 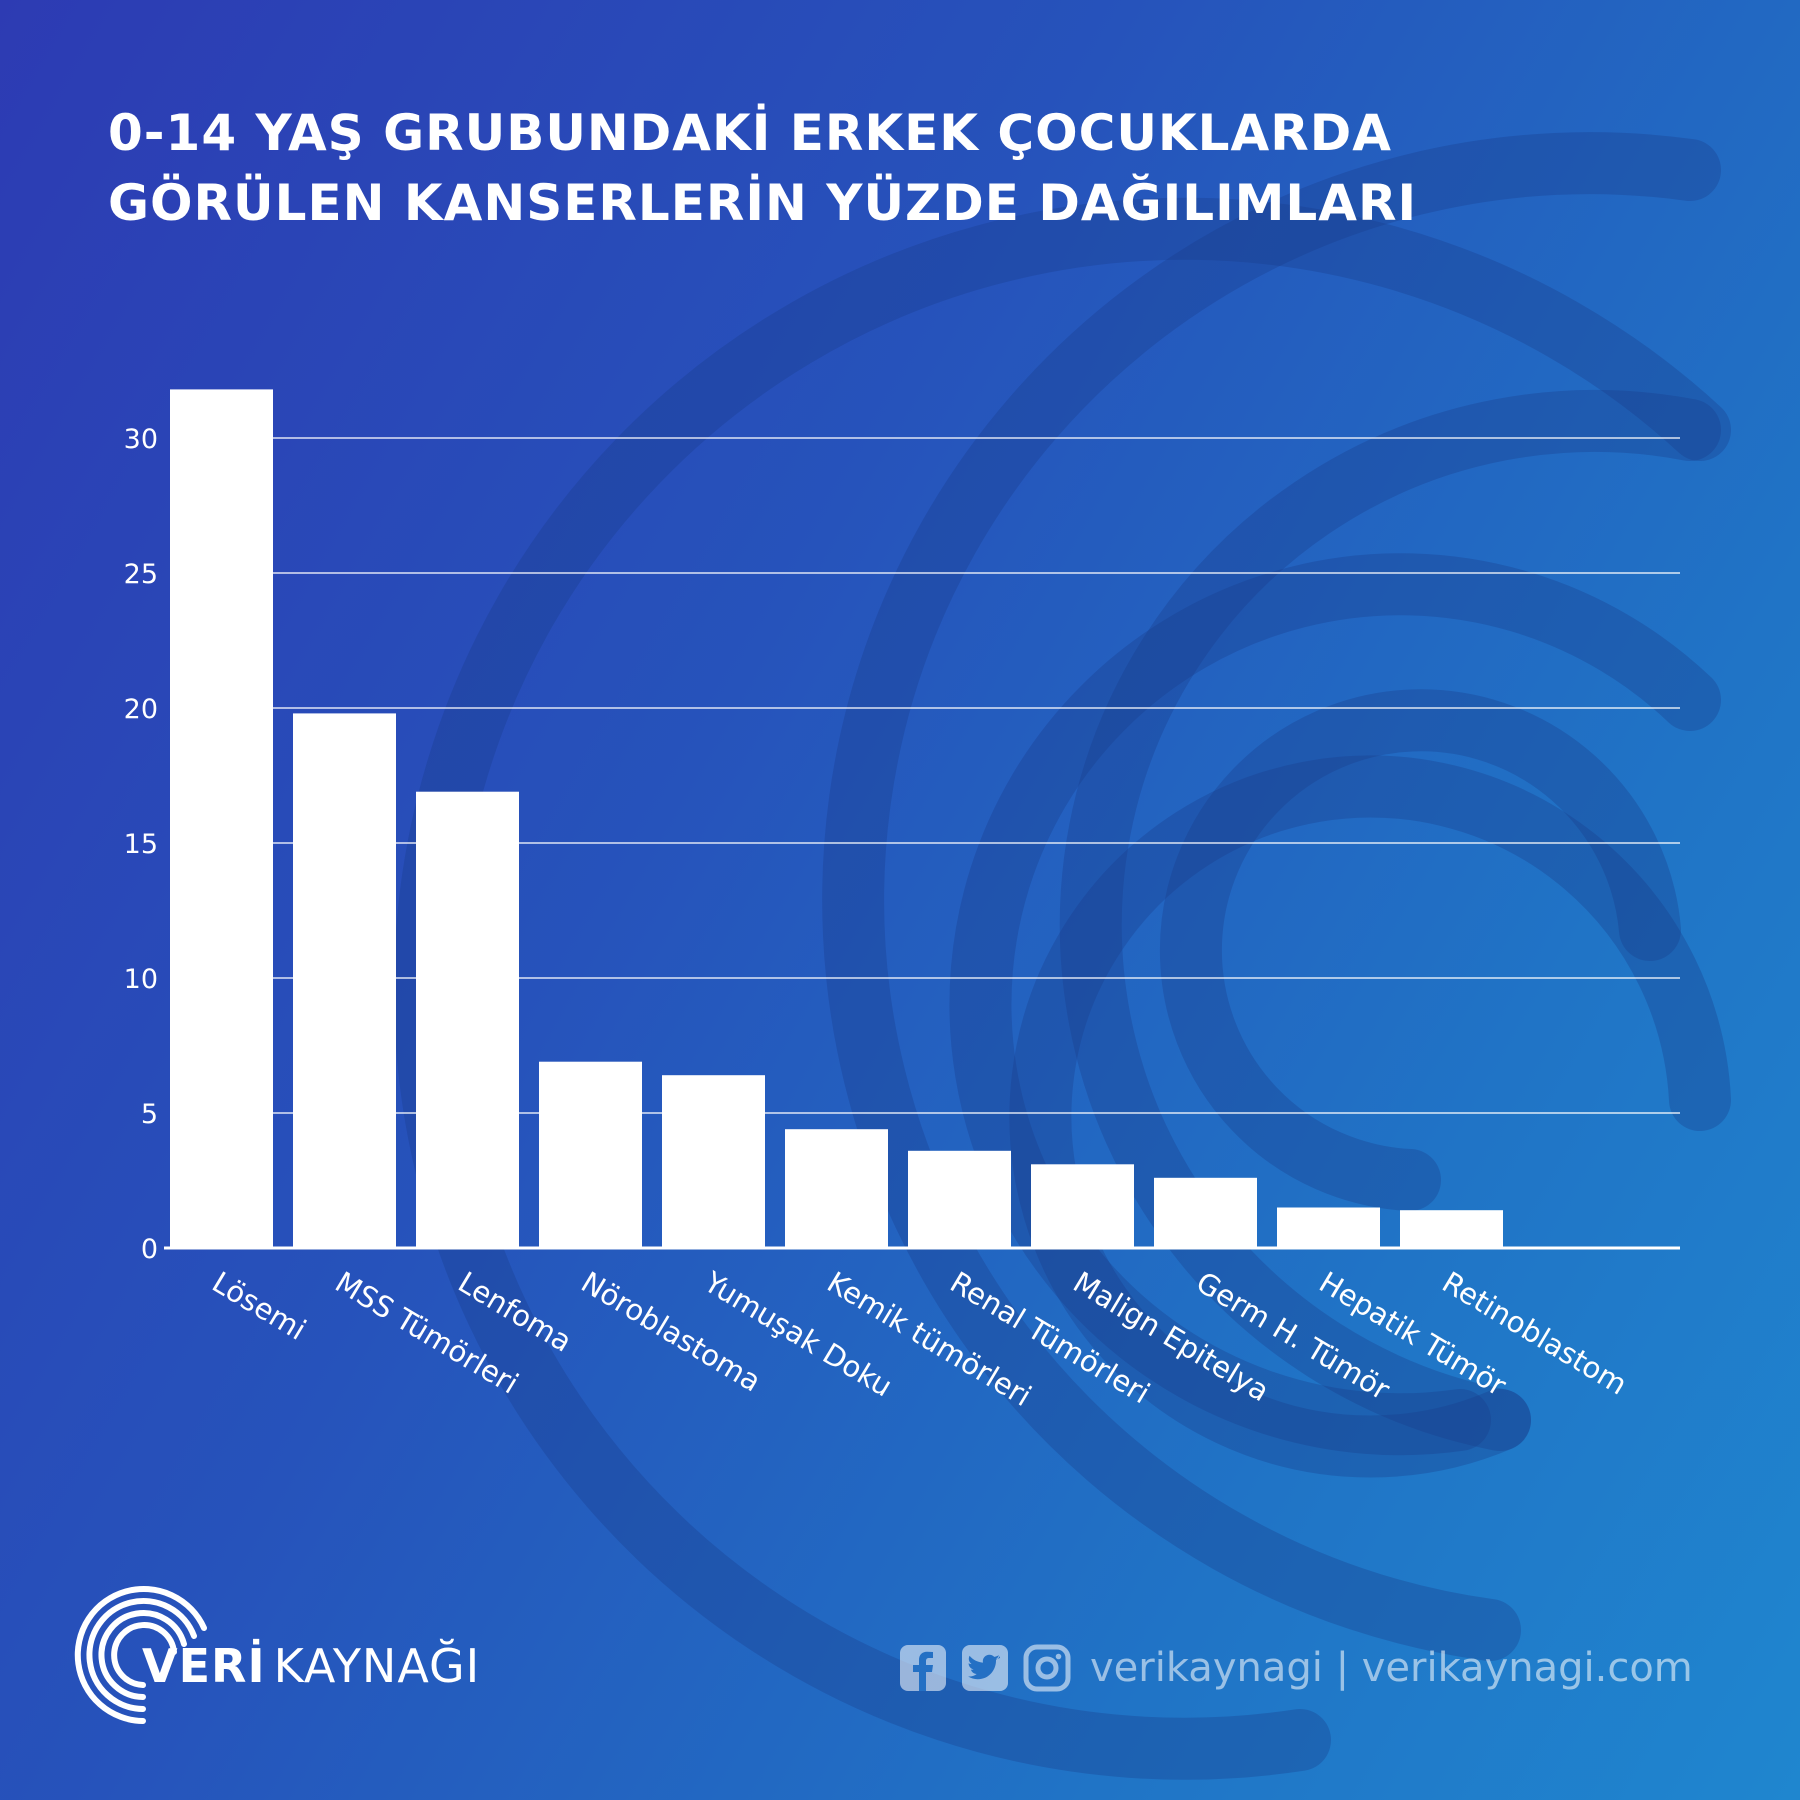 What do you see at coordinates (149, 1114) in the screenshot?
I see `y-tick-label: 5` at bounding box center [149, 1114].